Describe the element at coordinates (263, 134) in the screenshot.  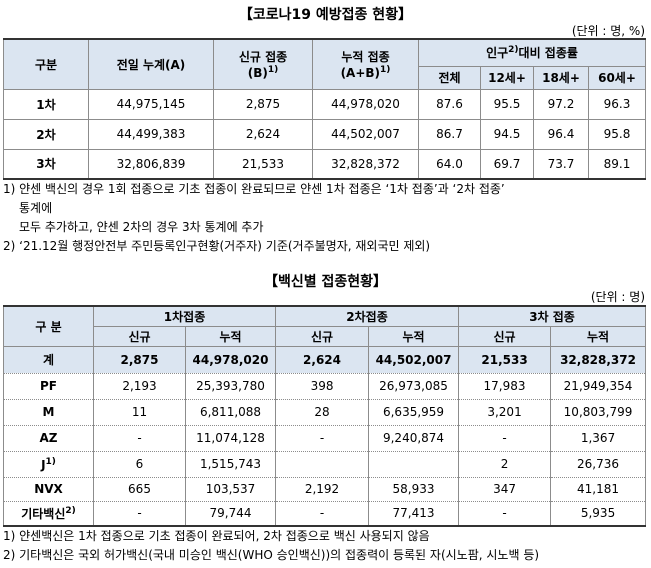
I see `data-cell: 2,624` at that location.